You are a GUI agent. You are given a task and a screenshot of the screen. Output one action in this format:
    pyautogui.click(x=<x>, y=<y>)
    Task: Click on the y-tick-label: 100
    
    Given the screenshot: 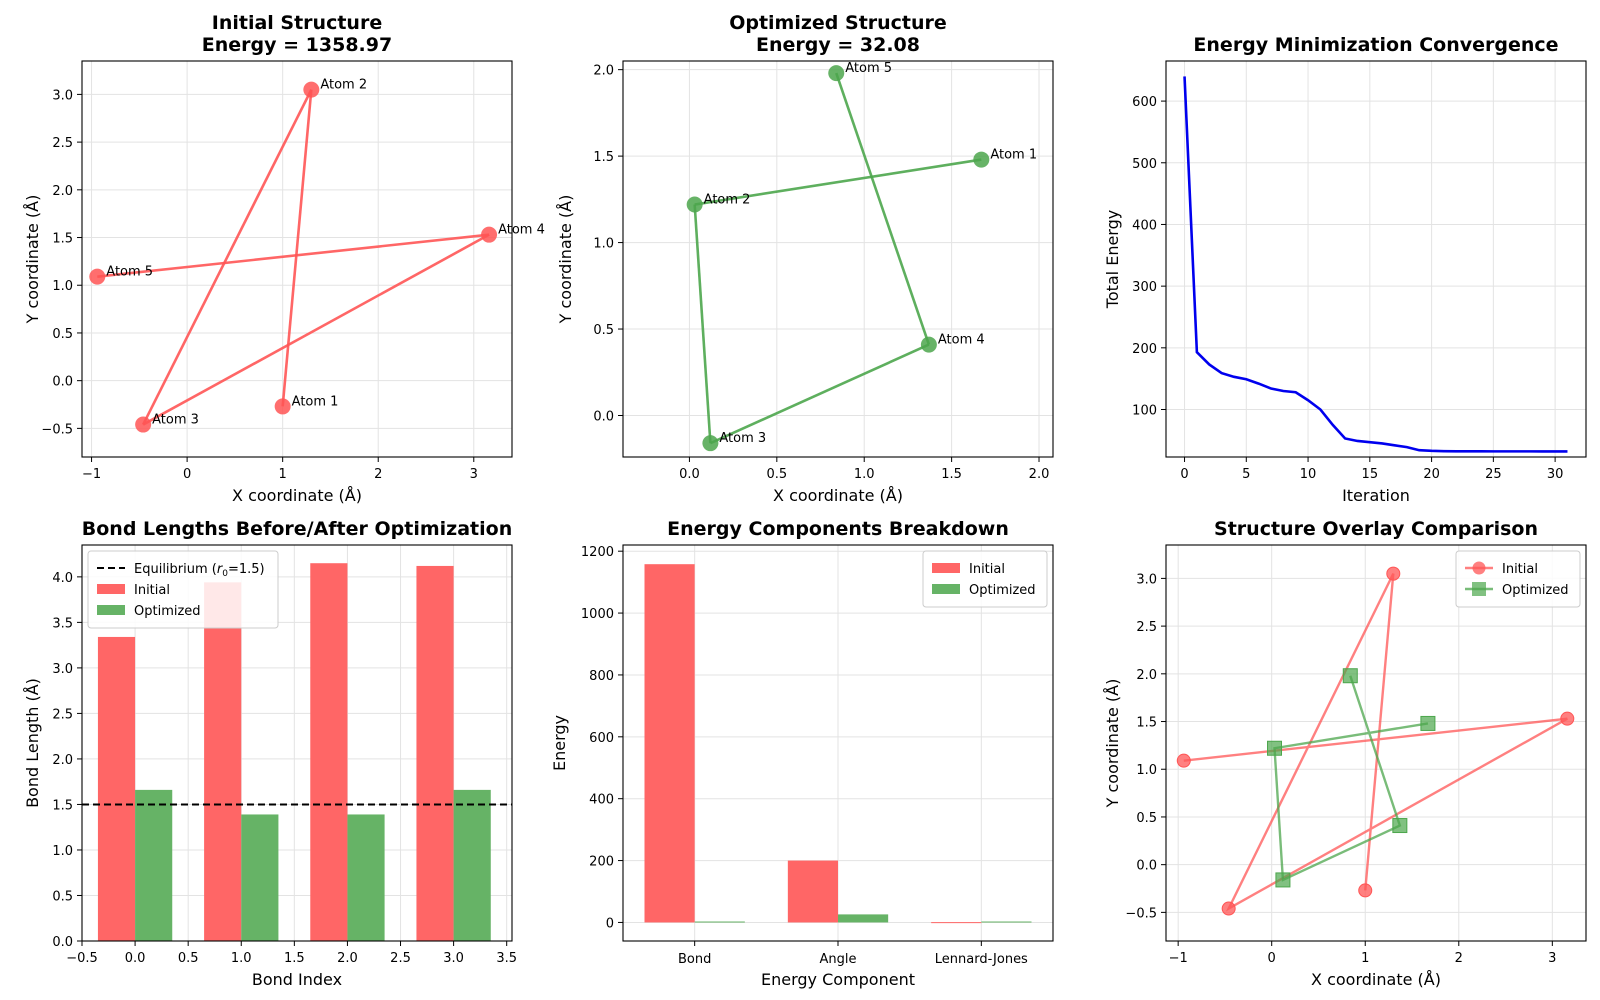 What is the action you would take?
    pyautogui.click(x=1144, y=411)
    